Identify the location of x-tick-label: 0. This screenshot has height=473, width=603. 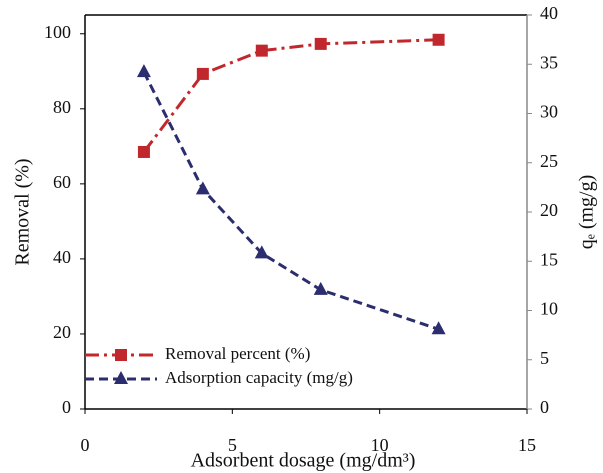
(85, 445).